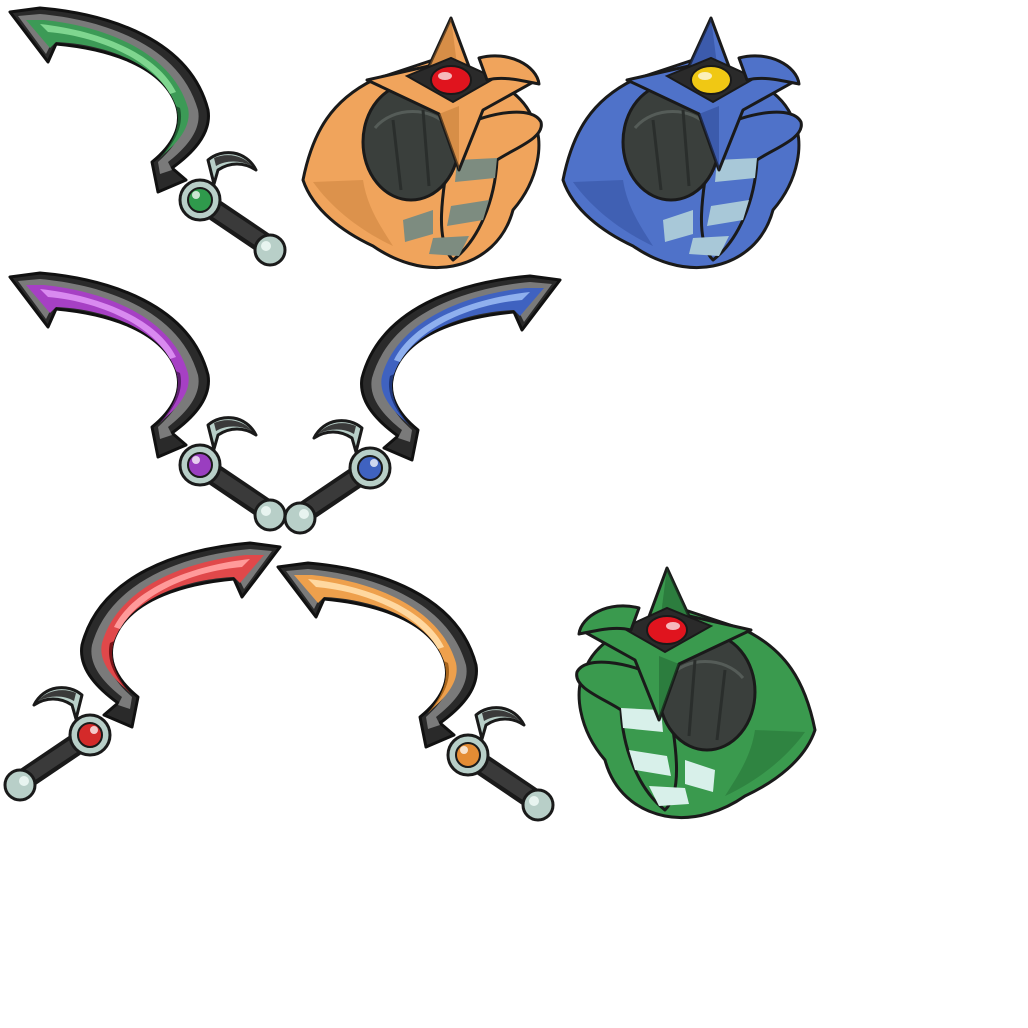 The height and width of the screenshot is (1028, 1028). I want to click on helmet-green, so click(690, 705).